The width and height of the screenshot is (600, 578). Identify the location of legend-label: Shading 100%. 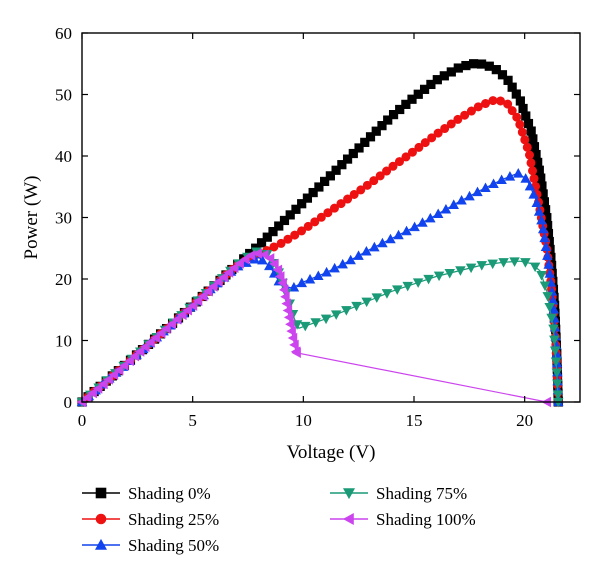
(426, 519).